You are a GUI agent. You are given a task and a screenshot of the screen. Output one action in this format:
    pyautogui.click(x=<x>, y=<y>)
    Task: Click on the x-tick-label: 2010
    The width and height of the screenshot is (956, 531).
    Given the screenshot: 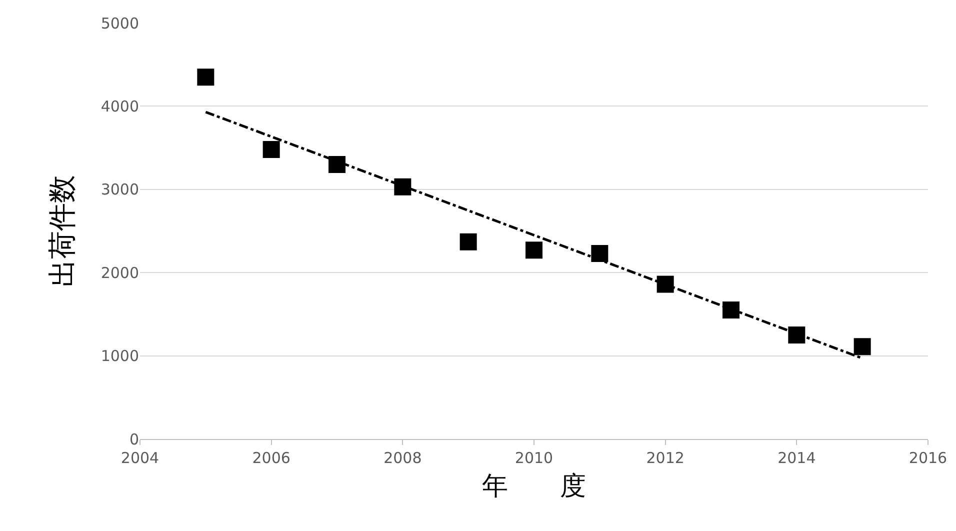 What is the action you would take?
    pyautogui.click(x=534, y=458)
    